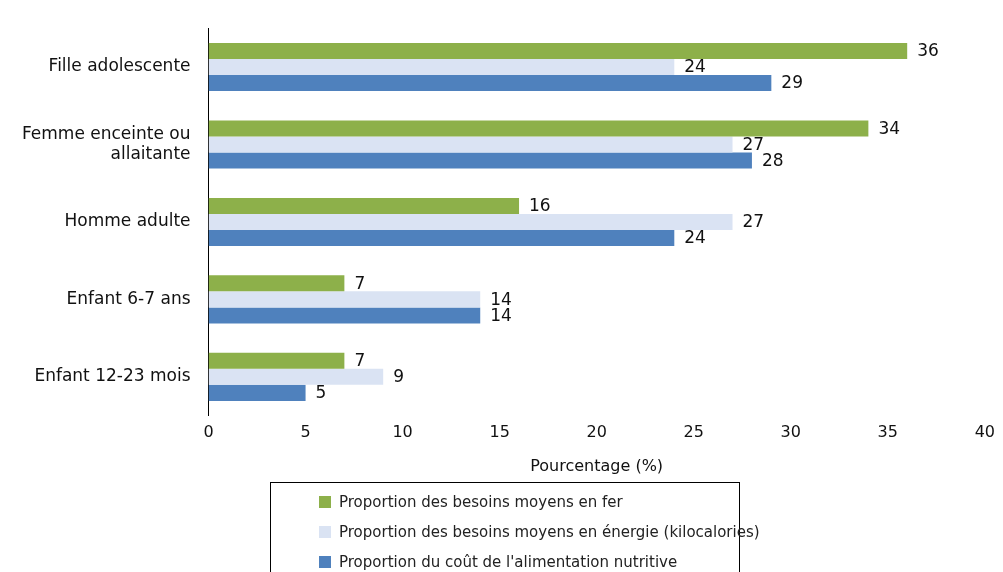  Describe the element at coordinates (887, 432) in the screenshot. I see `x-tick-label: 35` at that location.